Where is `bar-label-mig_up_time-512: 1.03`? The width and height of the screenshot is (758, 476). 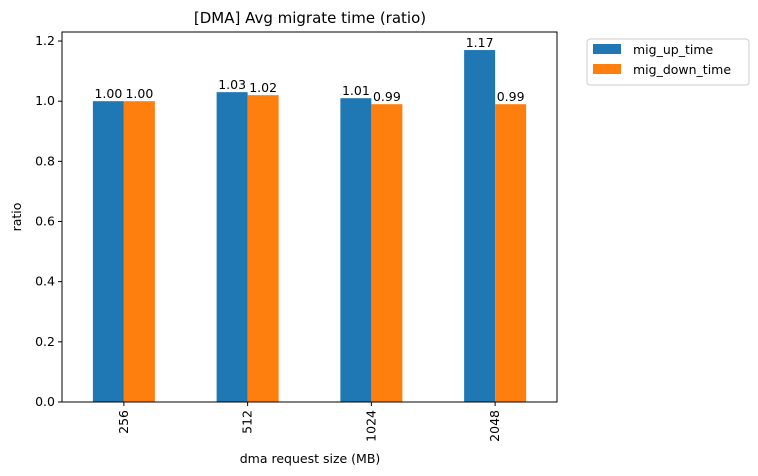 bar-label-mig_up_time-512: 1.03 is located at coordinates (232, 84).